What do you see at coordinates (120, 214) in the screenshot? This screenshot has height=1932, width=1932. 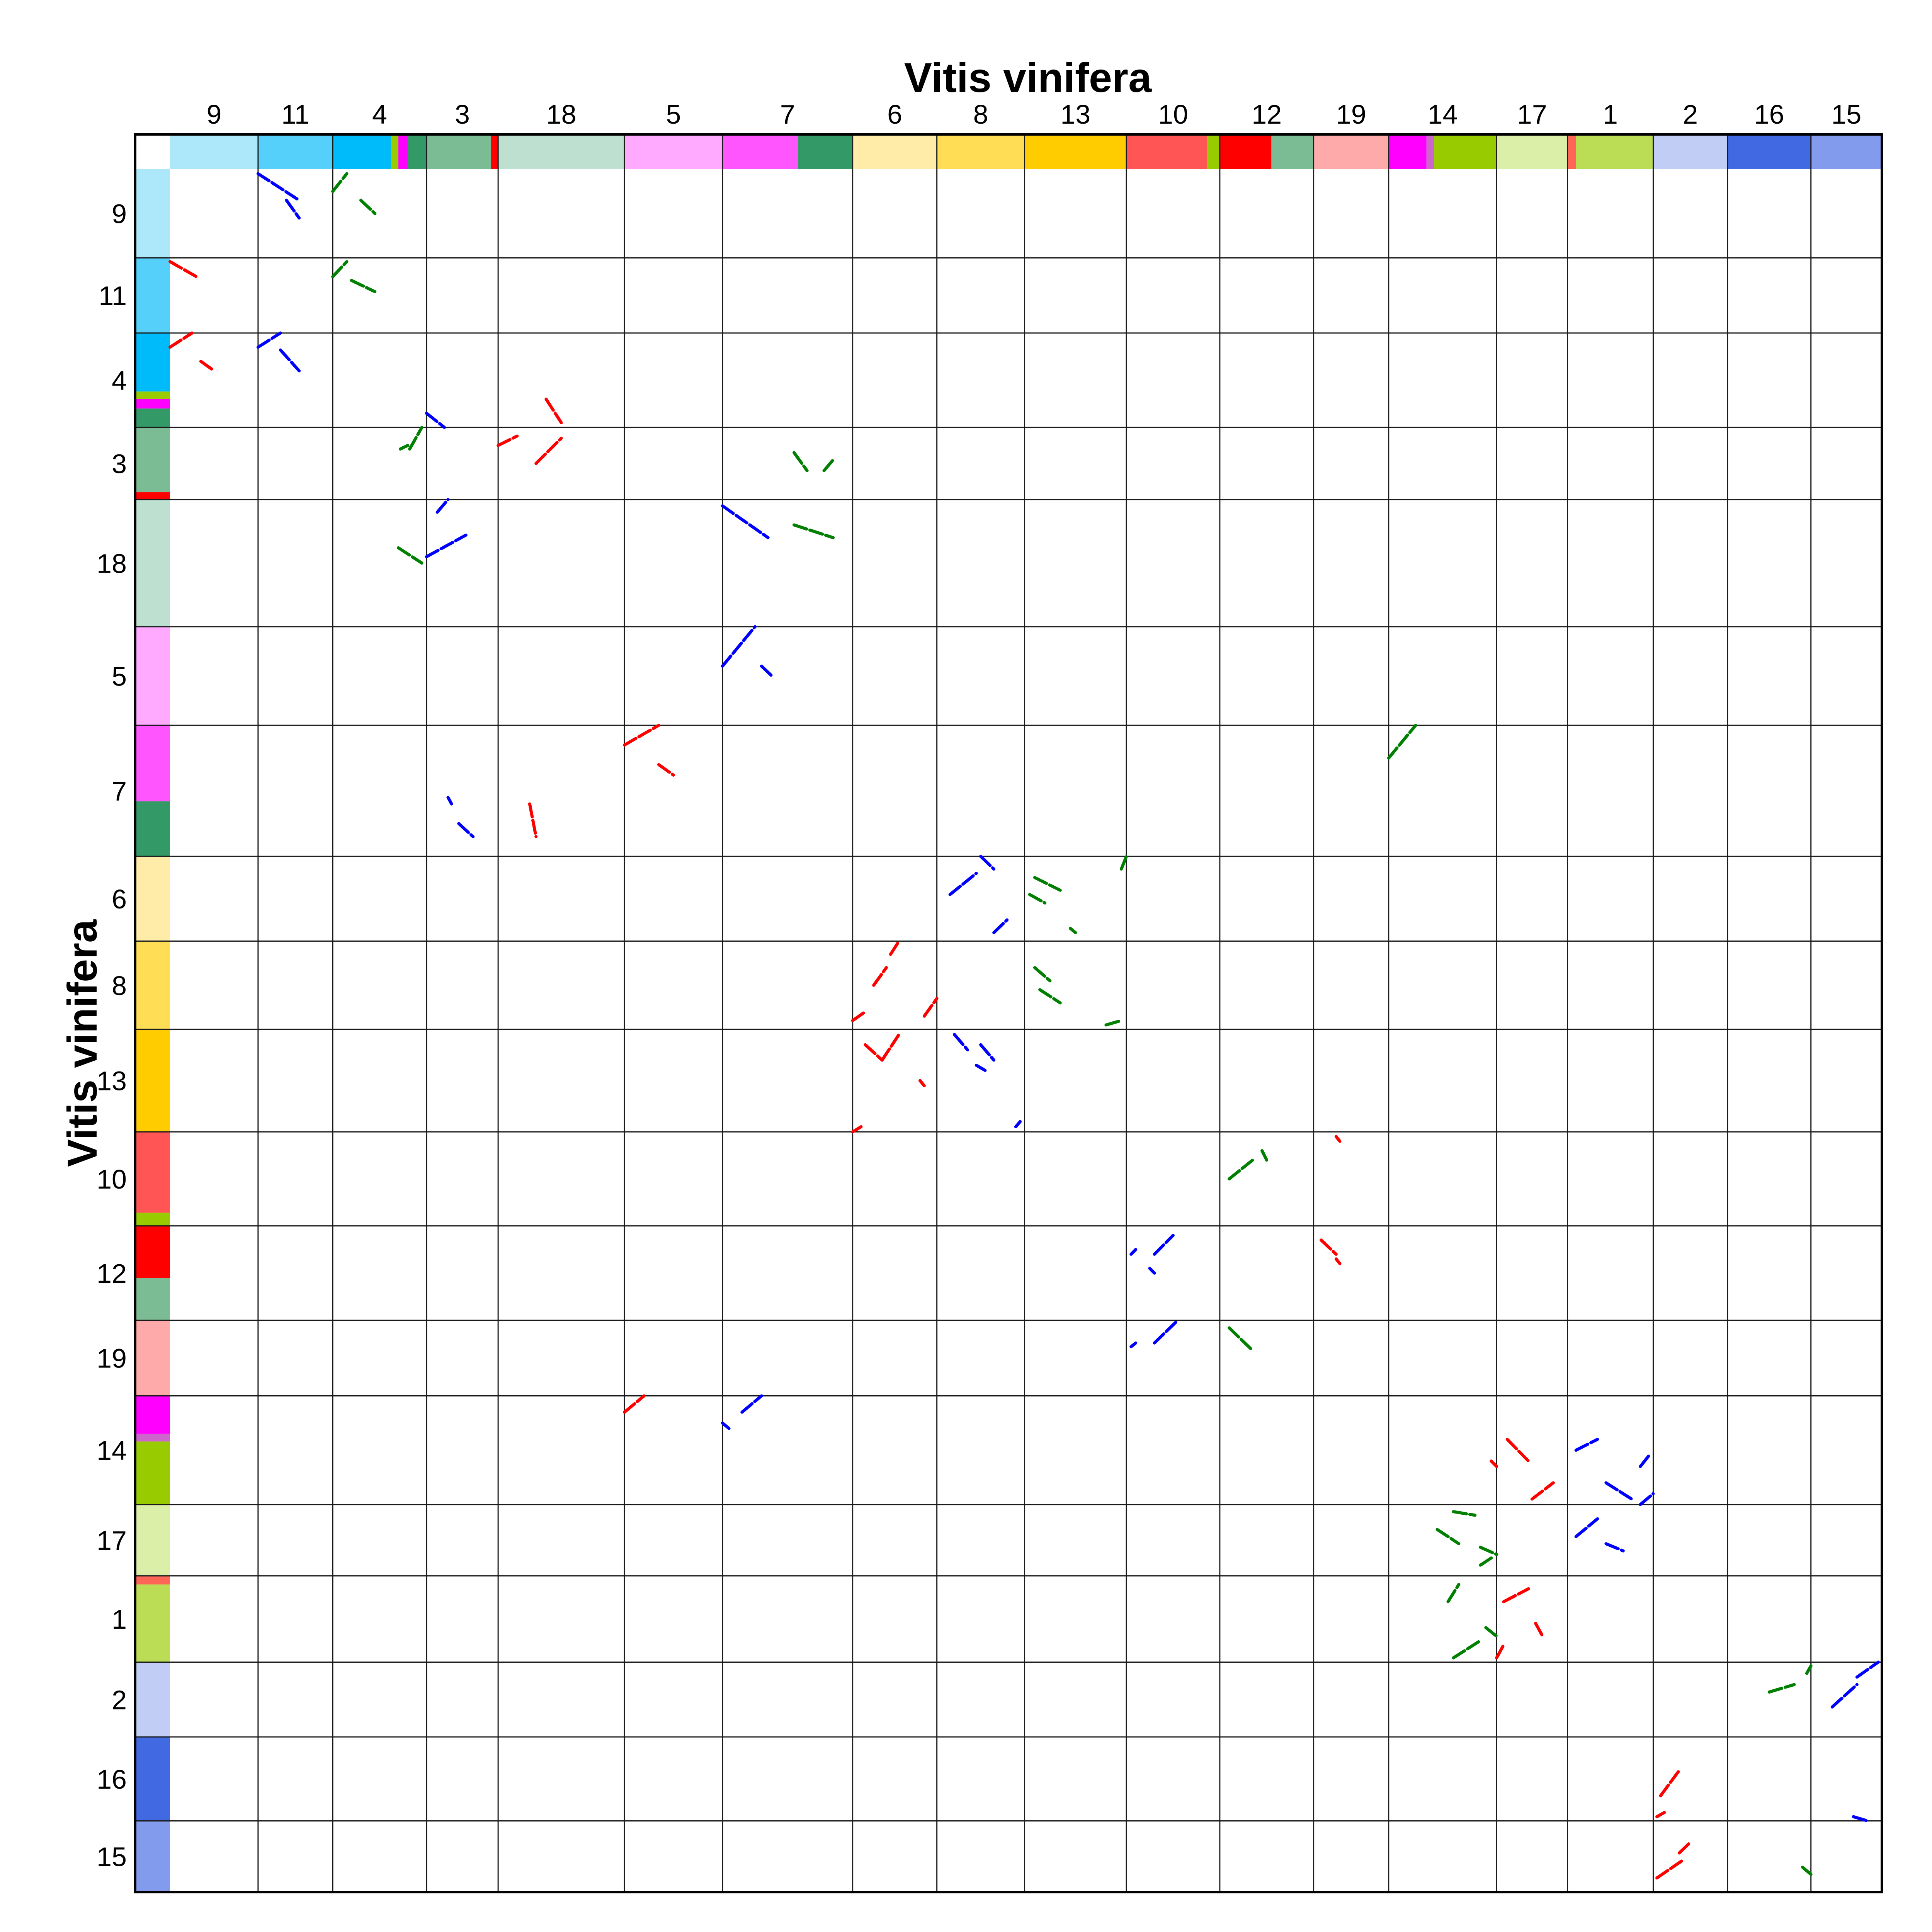 I see `left-tick-label-9: 9` at bounding box center [120, 214].